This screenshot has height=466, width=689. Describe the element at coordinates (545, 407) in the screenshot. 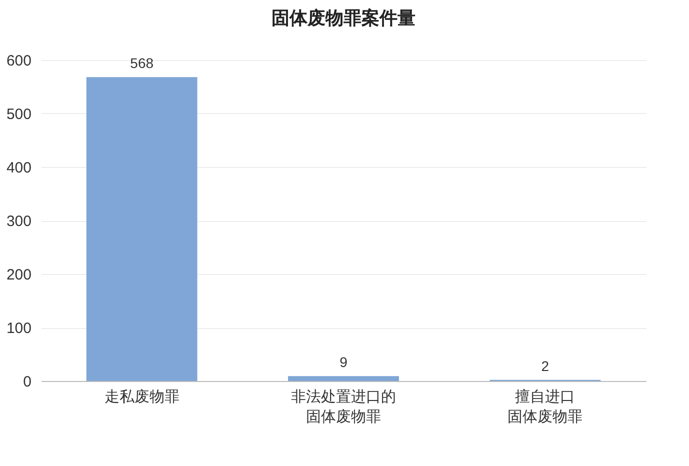

I see `x-tick-label: 擅自进口固体废物罪` at that location.